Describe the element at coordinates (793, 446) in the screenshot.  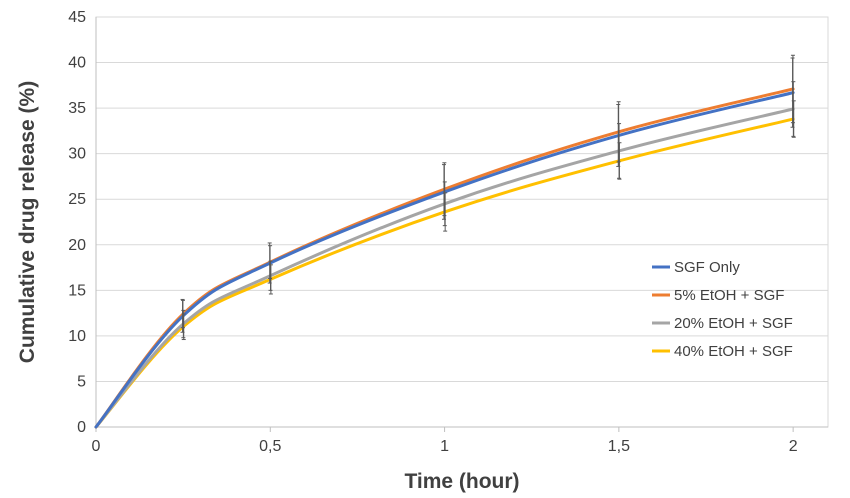
I see `x-tick-label: 2` at that location.